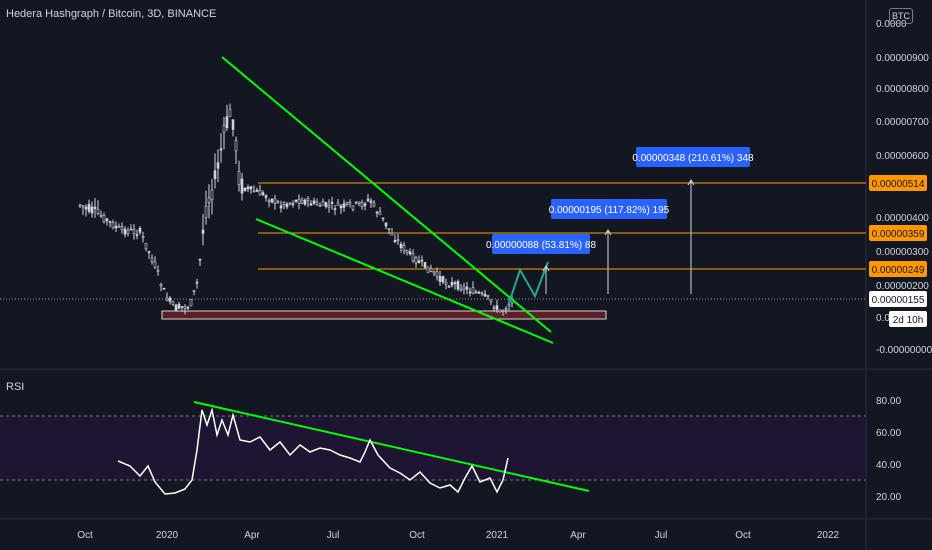 The height and width of the screenshot is (550, 932). I want to click on support-zone, so click(384, 315).